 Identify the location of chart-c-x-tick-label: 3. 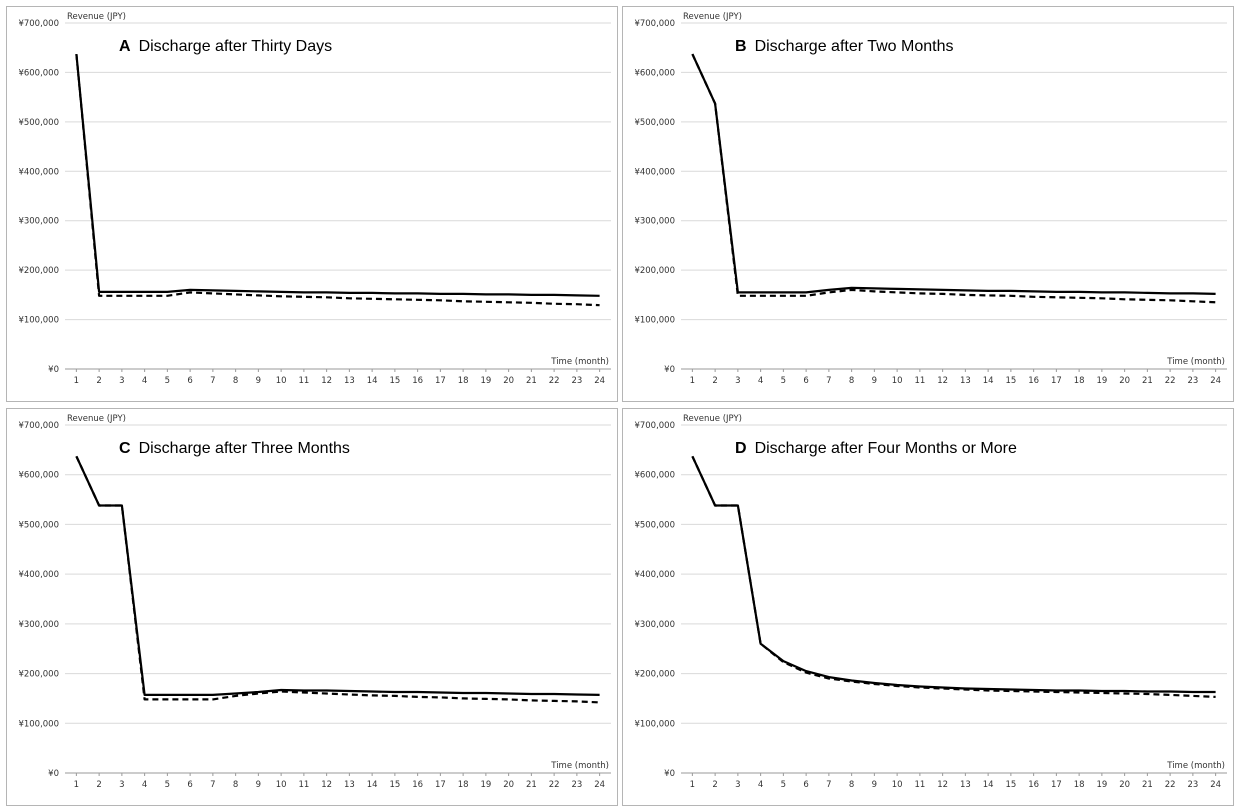
(121, 785).